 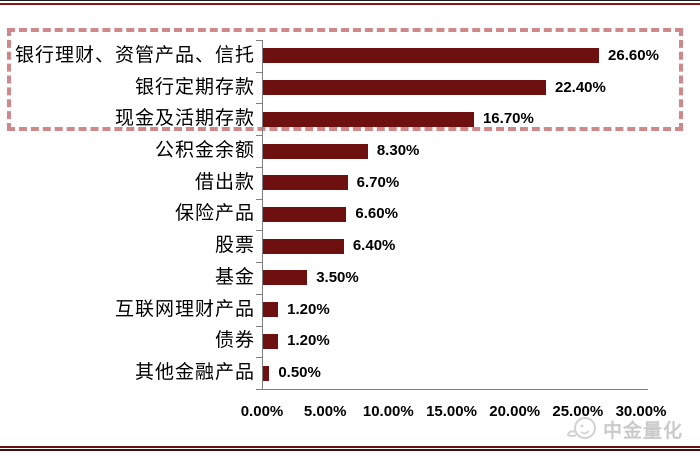 I want to click on x-axis, so click(x=455, y=389).